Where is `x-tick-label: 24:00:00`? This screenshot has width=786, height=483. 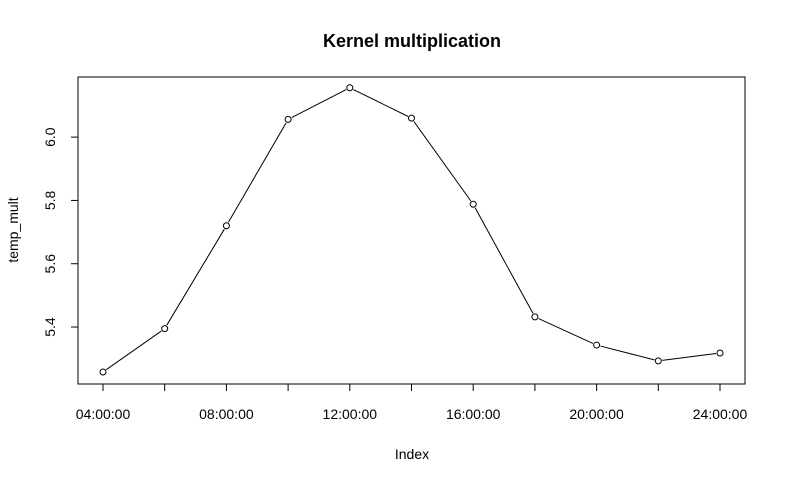 x-tick-label: 24:00:00 is located at coordinates (720, 414).